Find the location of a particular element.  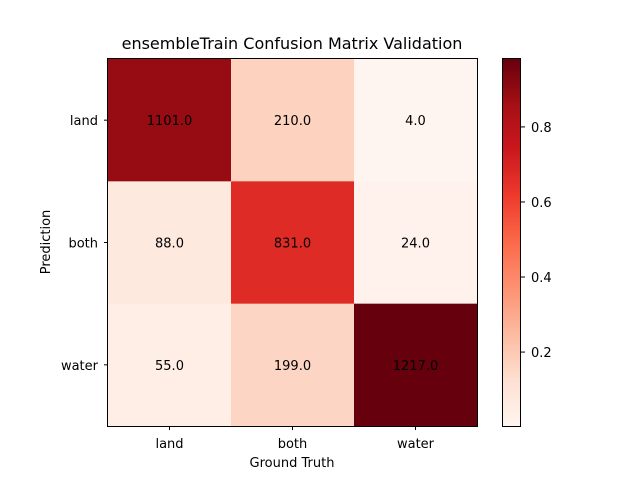

colorbar-ticks: 0.2 0.4 0.6 0.8 is located at coordinates (536, 241).